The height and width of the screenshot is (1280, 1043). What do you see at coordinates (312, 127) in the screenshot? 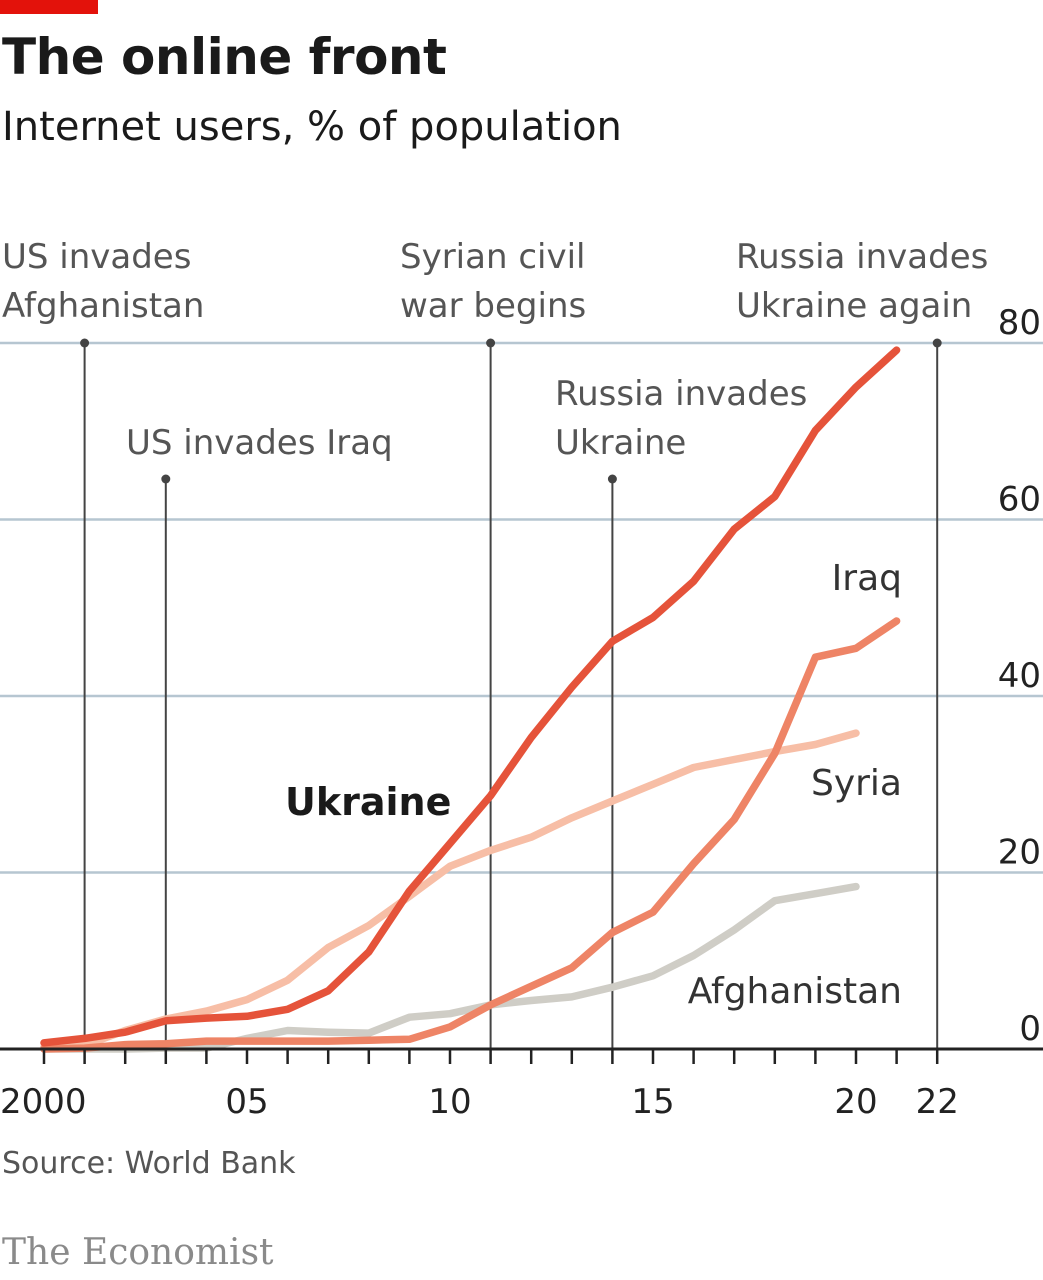
I see `chart-subtitle: Internet users, % of population` at bounding box center [312, 127].